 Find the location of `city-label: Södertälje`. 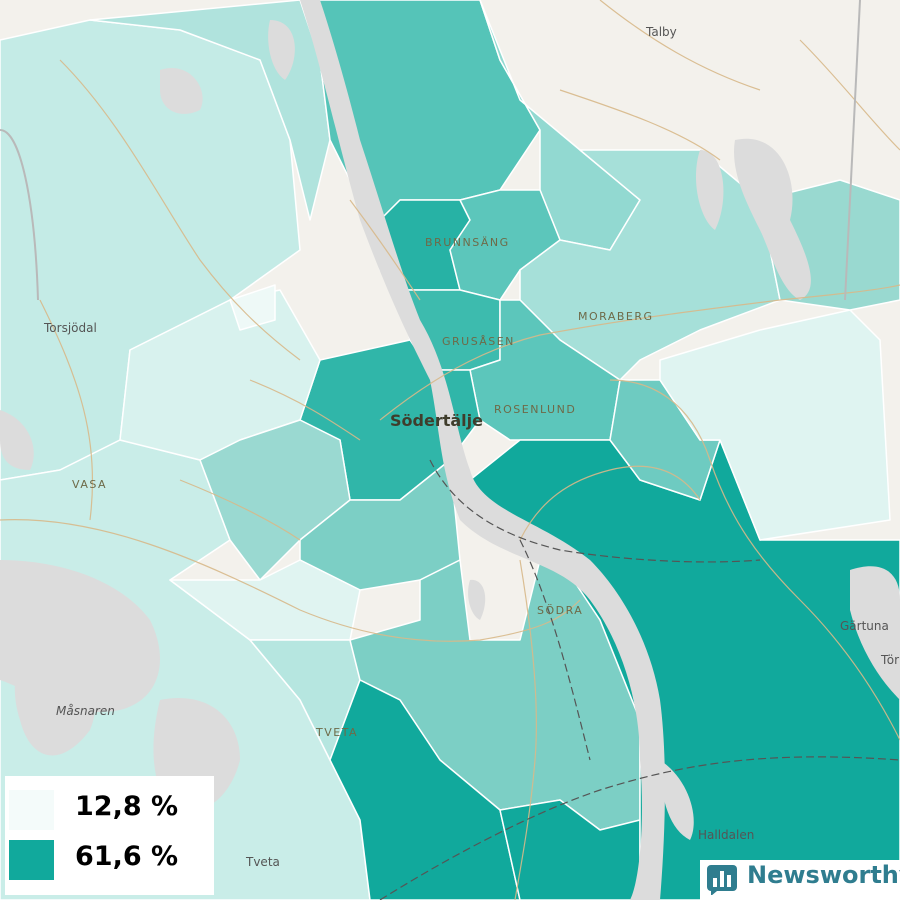

city-label: Södertälje is located at coordinates (436, 420).